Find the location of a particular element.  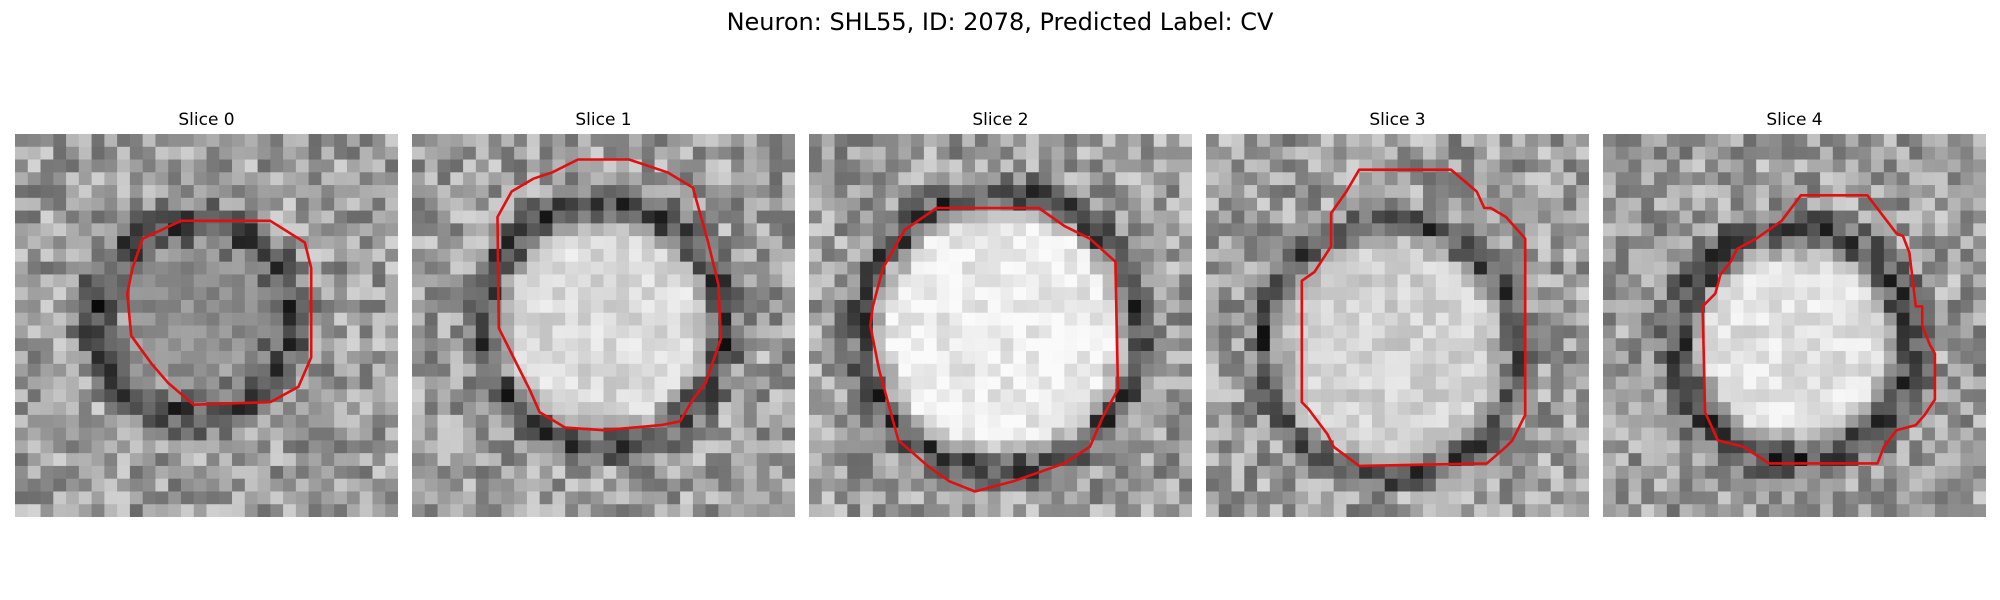

slice-panel-4: Slice 4 is located at coordinates (1794, 312).